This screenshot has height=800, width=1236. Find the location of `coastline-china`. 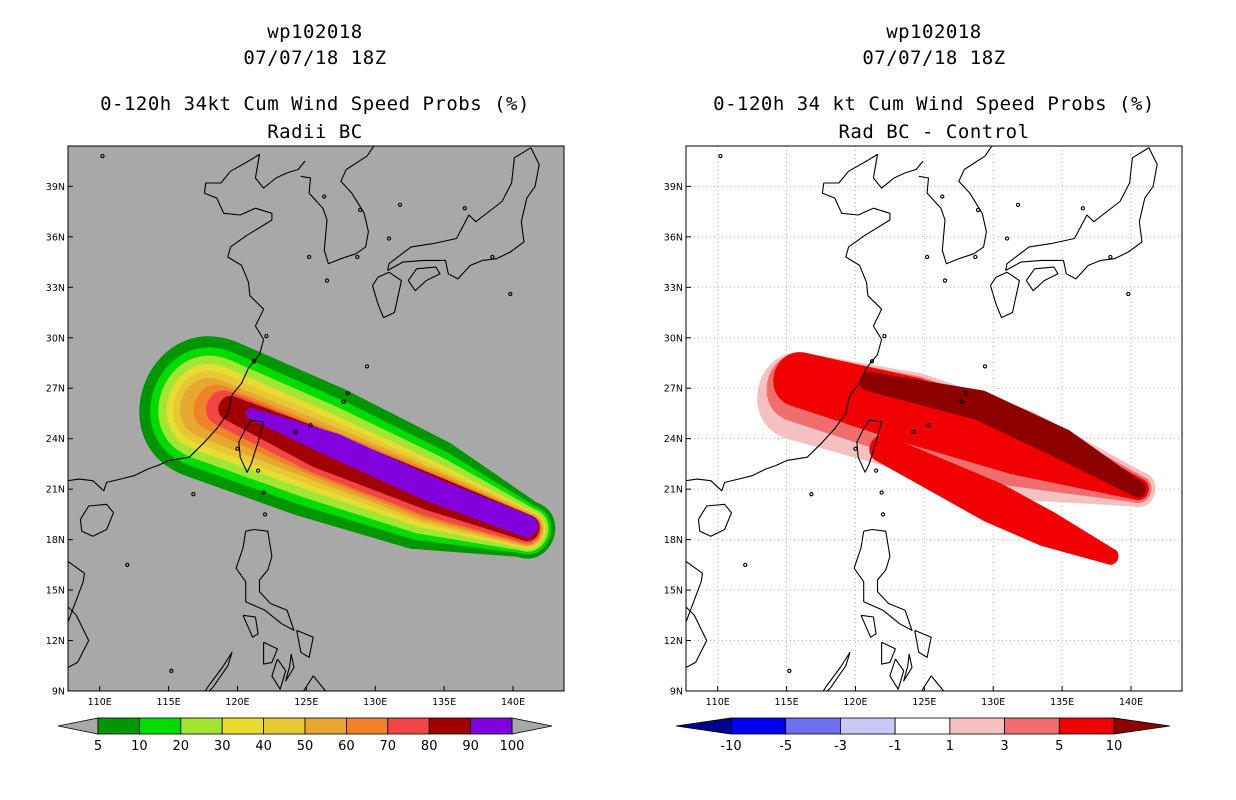

coastline-china is located at coordinates (805, 322).